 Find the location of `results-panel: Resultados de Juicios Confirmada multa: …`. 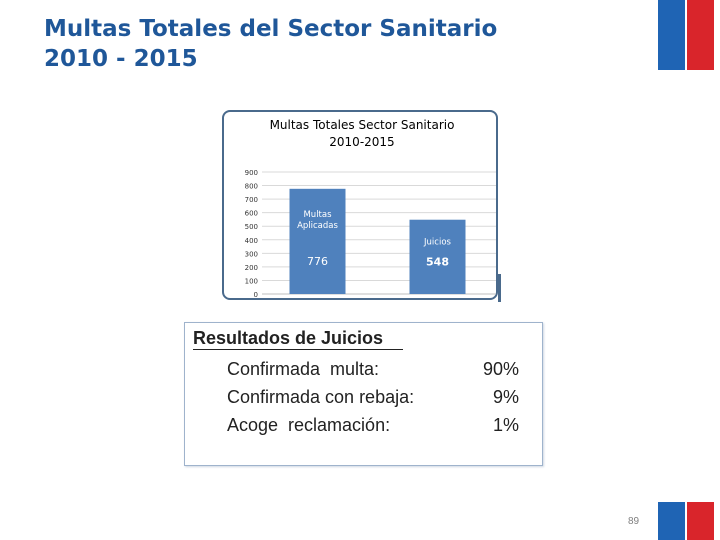

results-panel: Resultados de Juicios Confirmada multa: … is located at coordinates (363, 394).